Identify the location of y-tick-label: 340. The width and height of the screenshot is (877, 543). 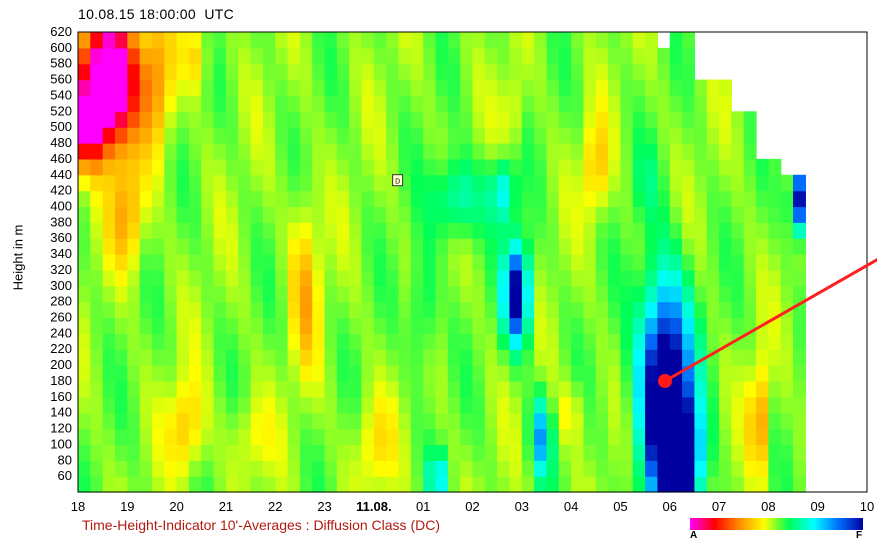
(61, 253).